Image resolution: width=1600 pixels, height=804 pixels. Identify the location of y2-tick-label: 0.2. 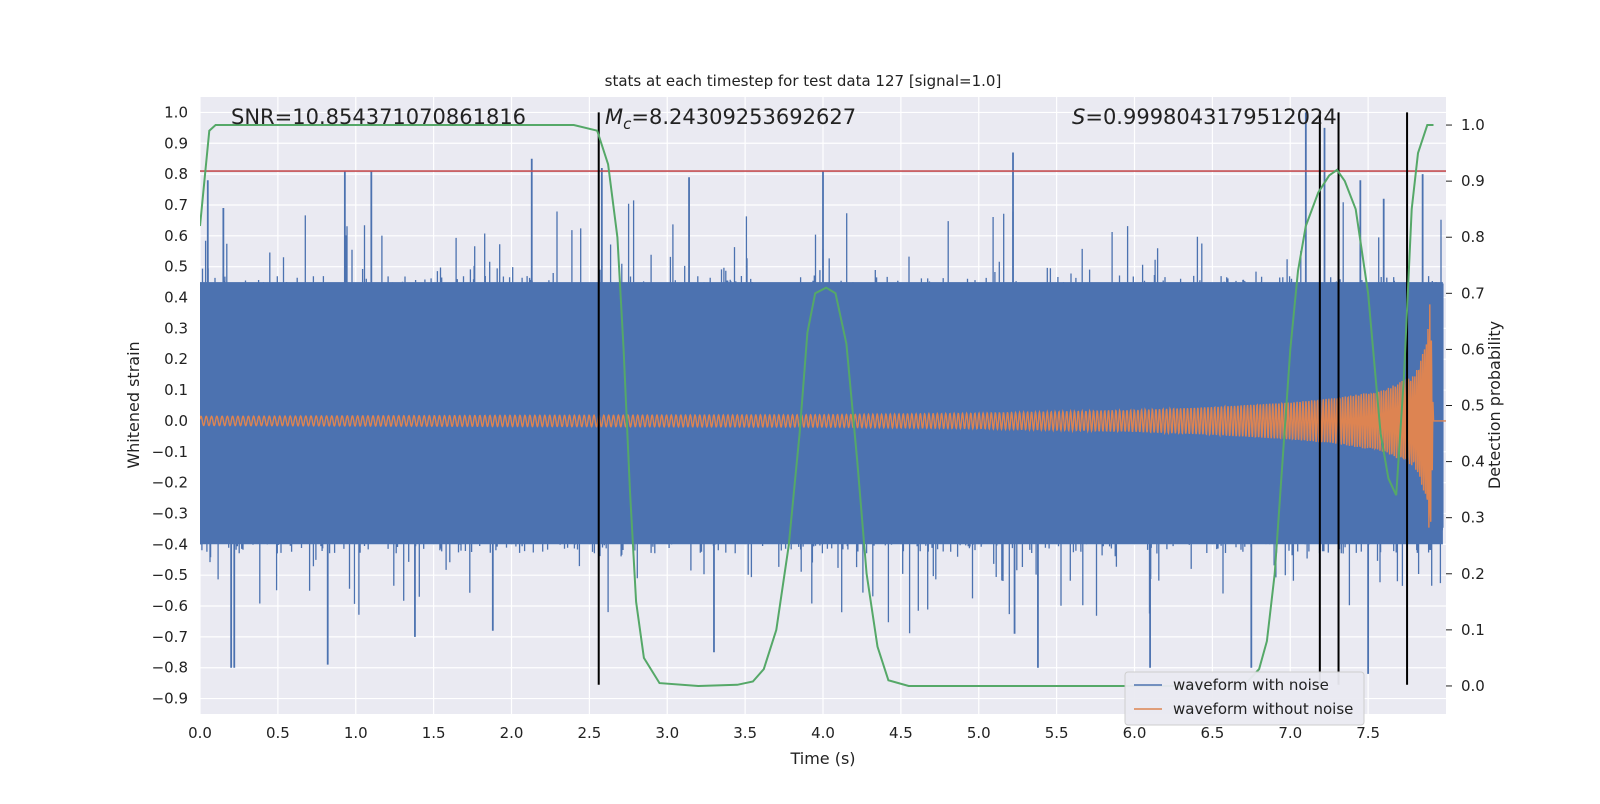
(1473, 574).